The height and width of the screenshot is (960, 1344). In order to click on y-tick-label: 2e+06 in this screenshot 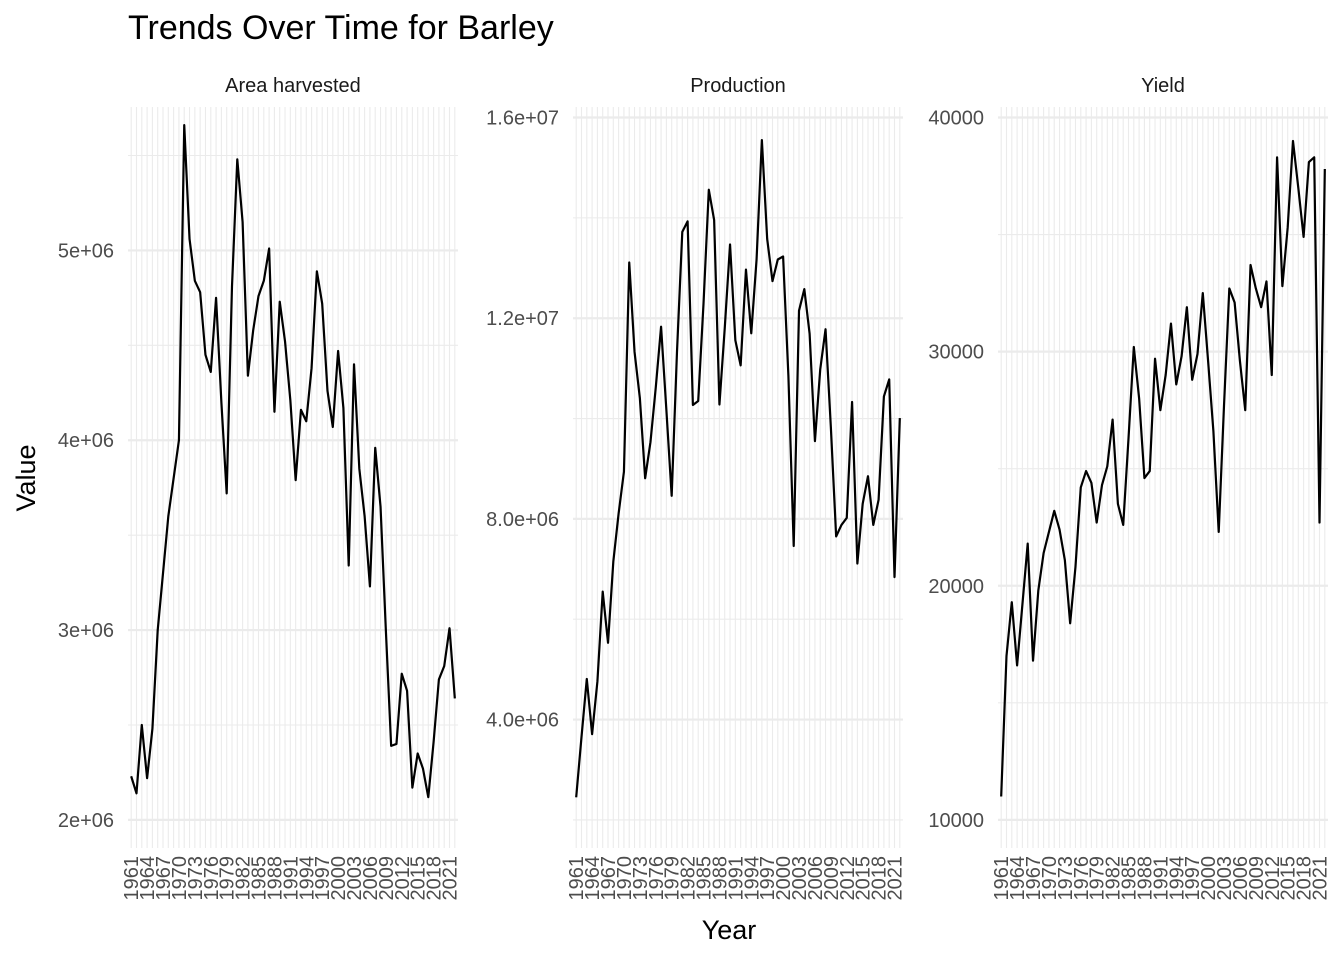, I will do `click(86, 821)`.